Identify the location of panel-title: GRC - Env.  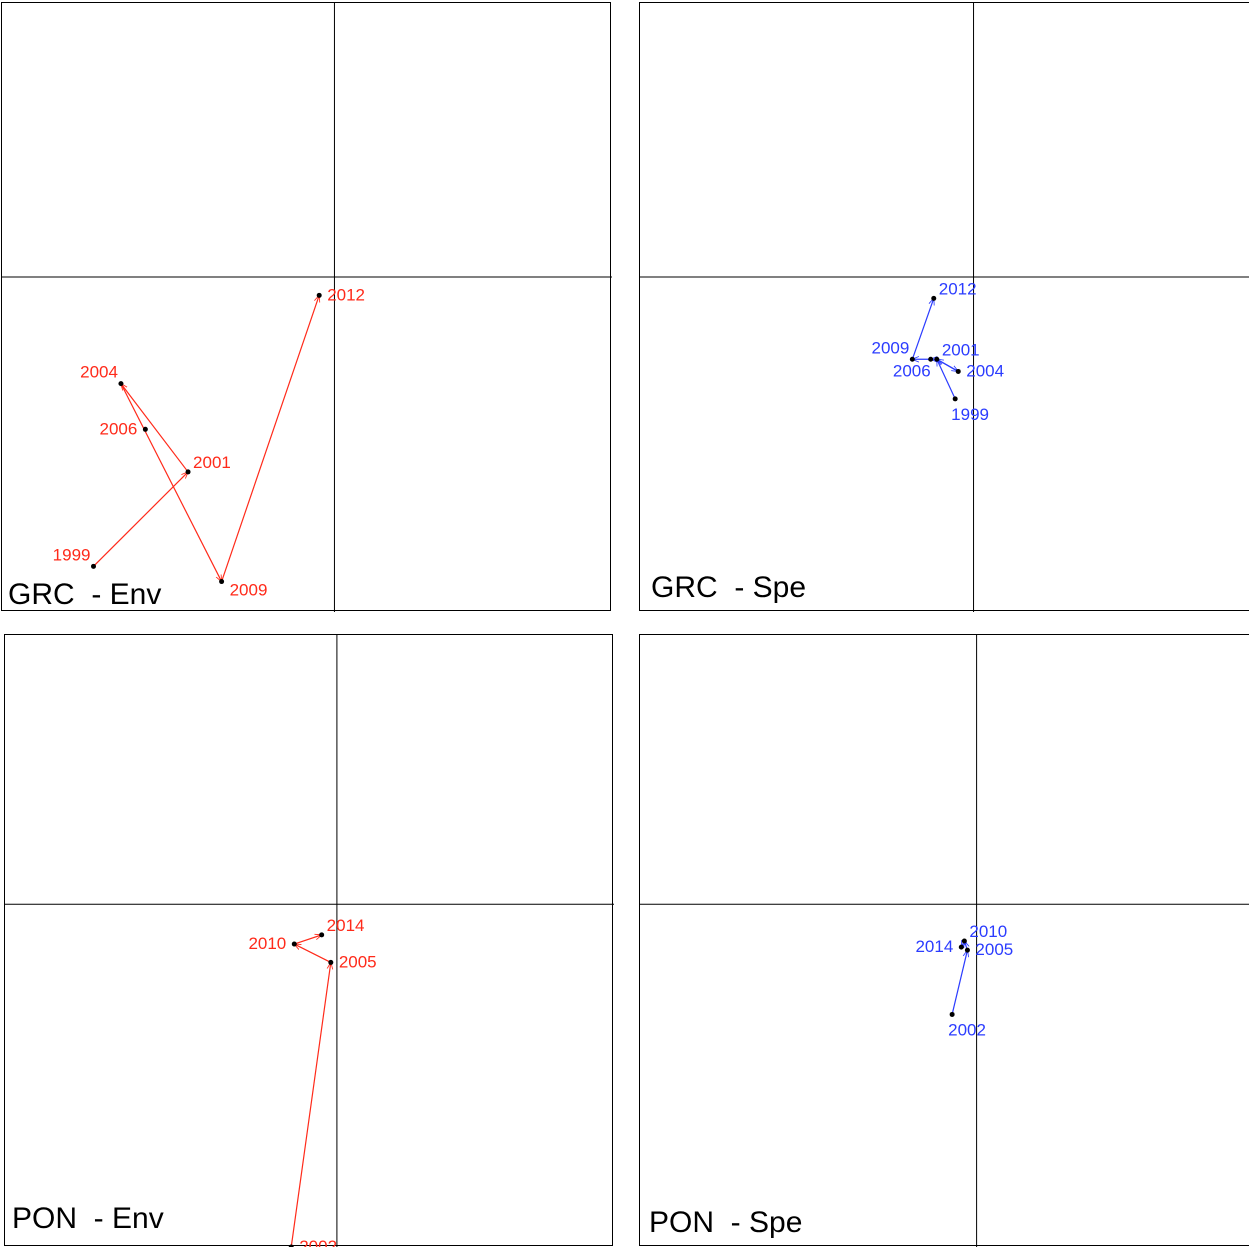
(84, 595).